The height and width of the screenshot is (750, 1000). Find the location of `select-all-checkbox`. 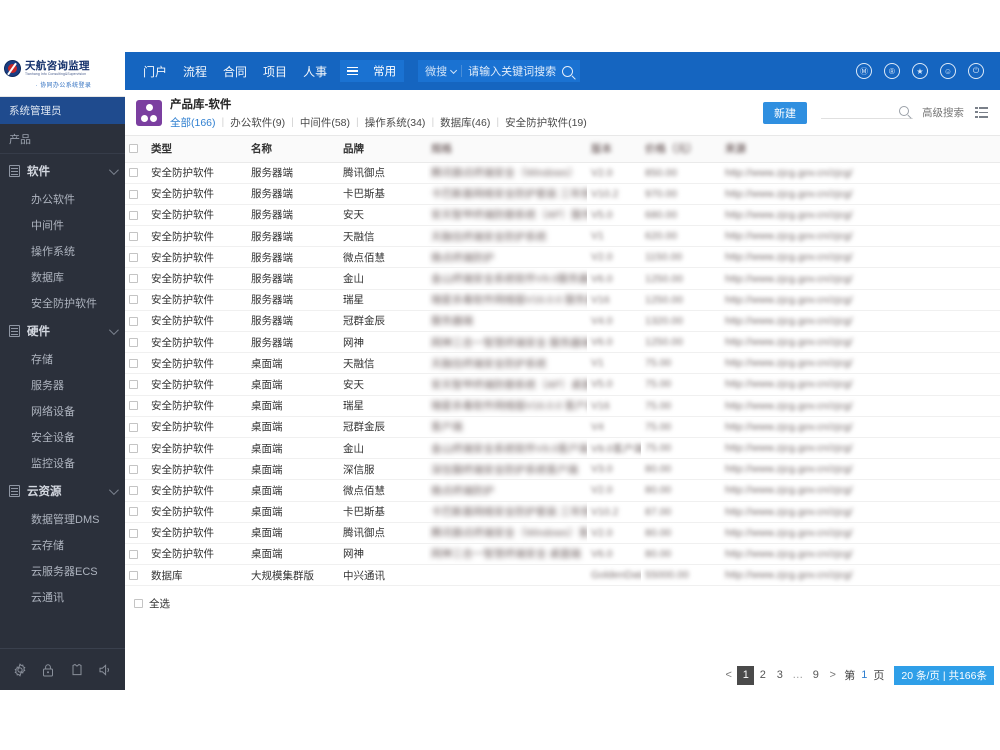

select-all-checkbox is located at coordinates (138, 604).